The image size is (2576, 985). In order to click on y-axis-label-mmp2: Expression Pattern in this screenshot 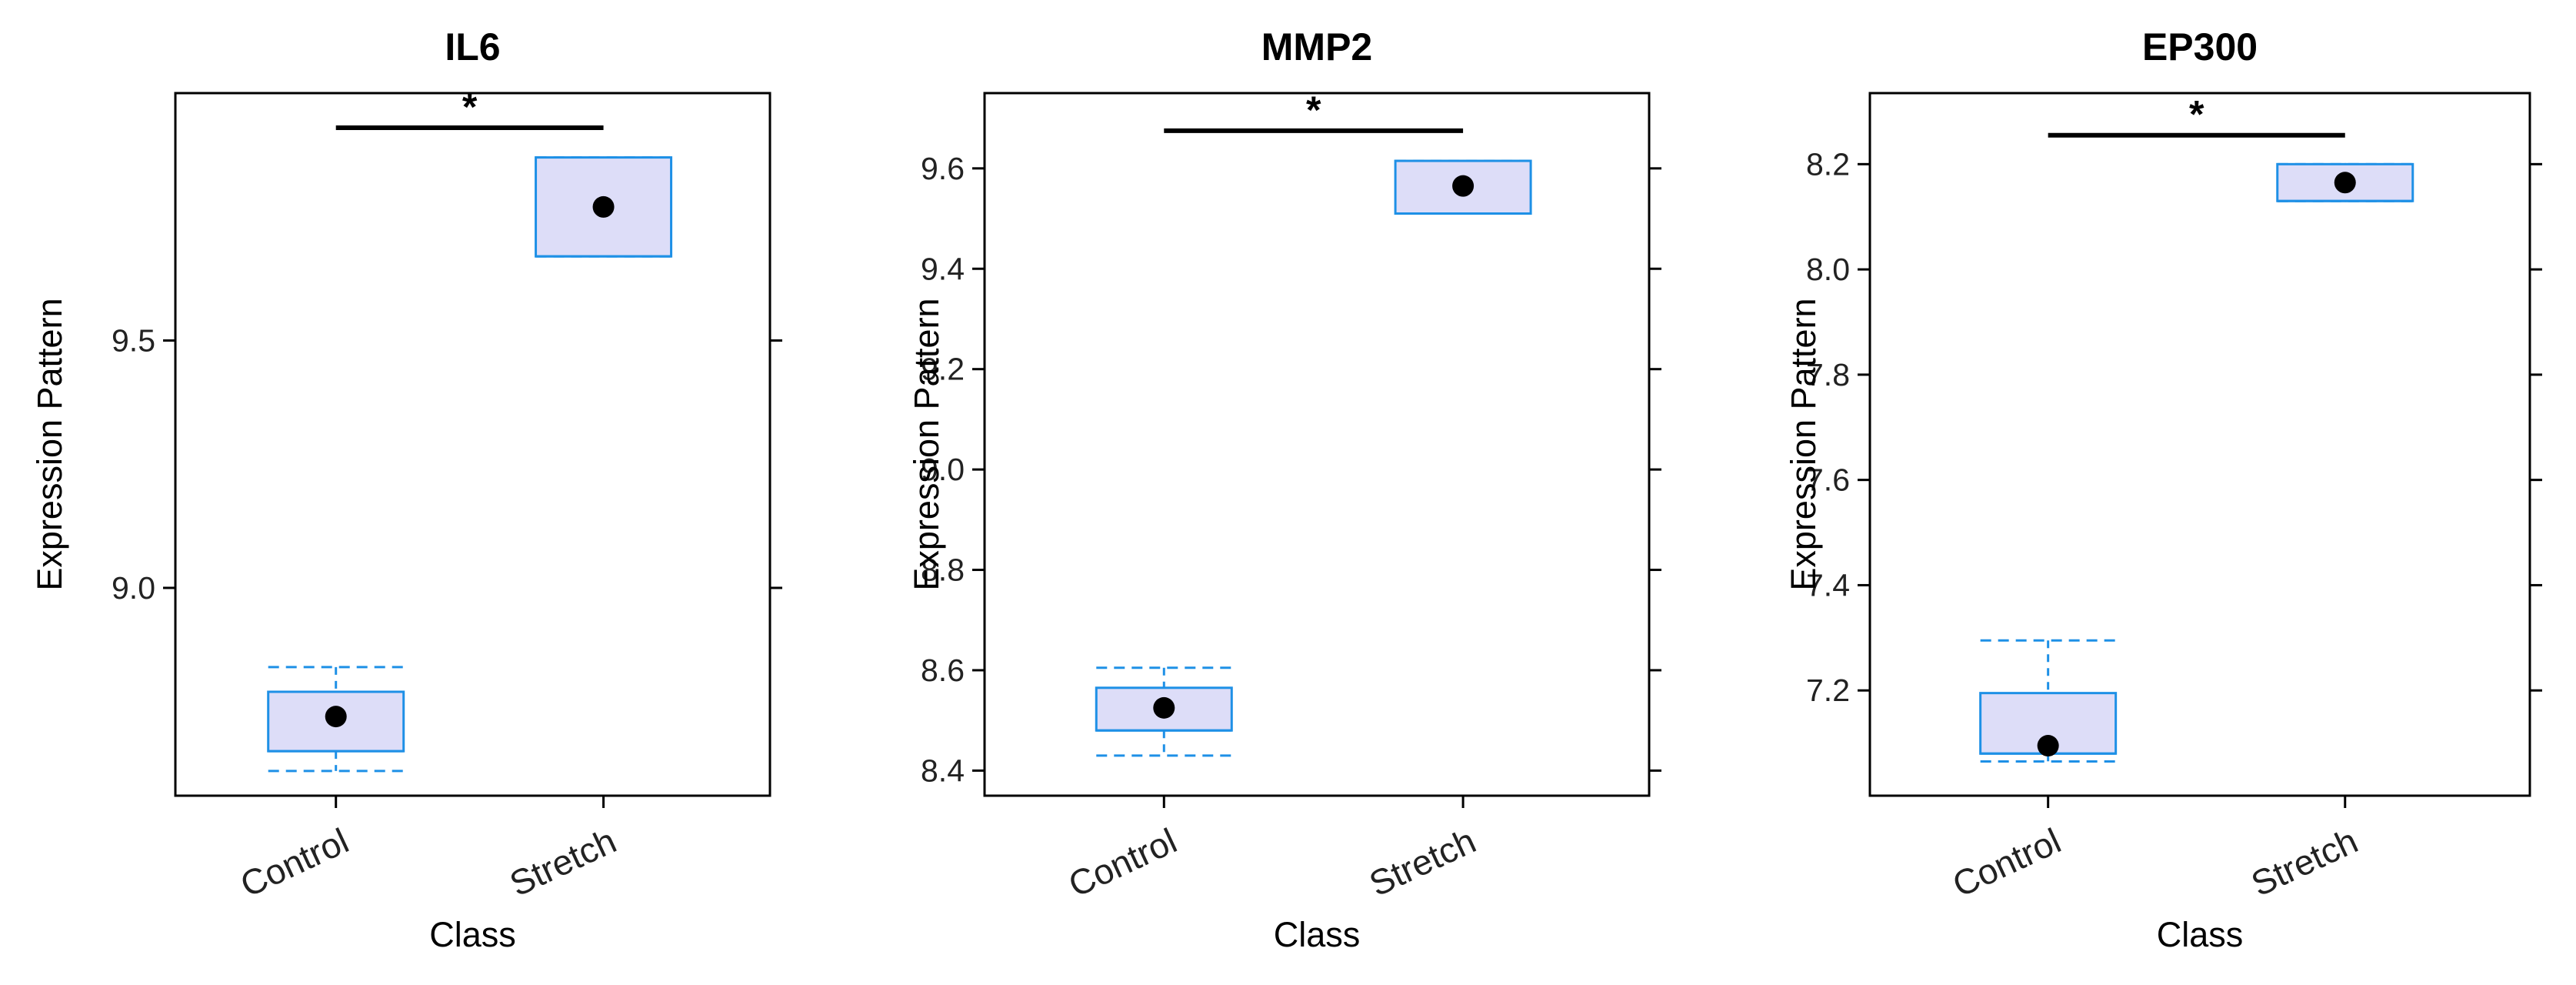, I will do `click(926, 444)`.